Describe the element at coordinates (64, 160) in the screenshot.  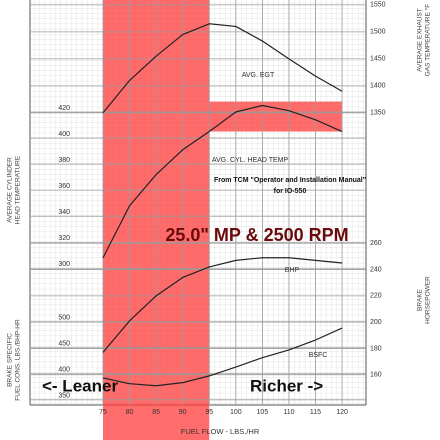
I see `y-tick-label: 380` at that location.